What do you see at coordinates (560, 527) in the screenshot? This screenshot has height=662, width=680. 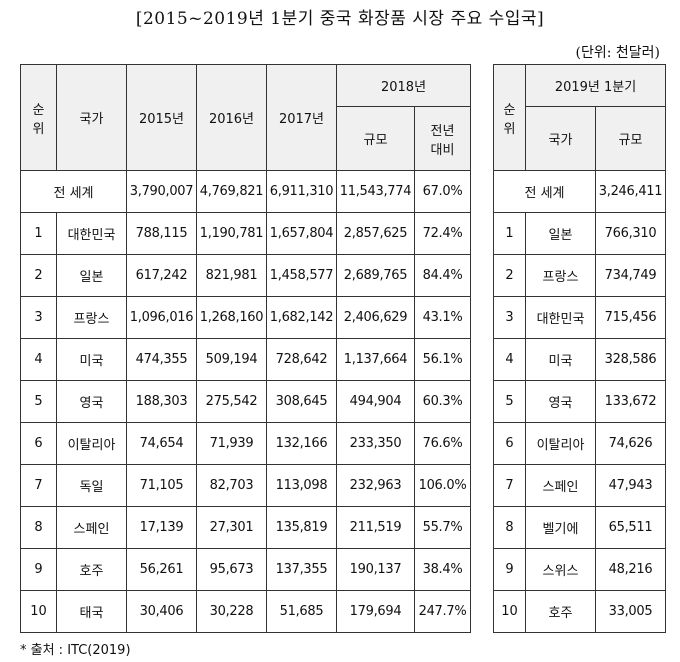 I see `country-cell: 벨기에` at bounding box center [560, 527].